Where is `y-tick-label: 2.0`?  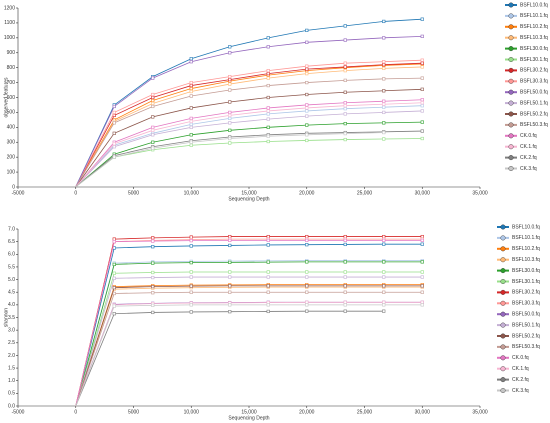 y-tick-label: 2.0 is located at coordinates (11, 356).